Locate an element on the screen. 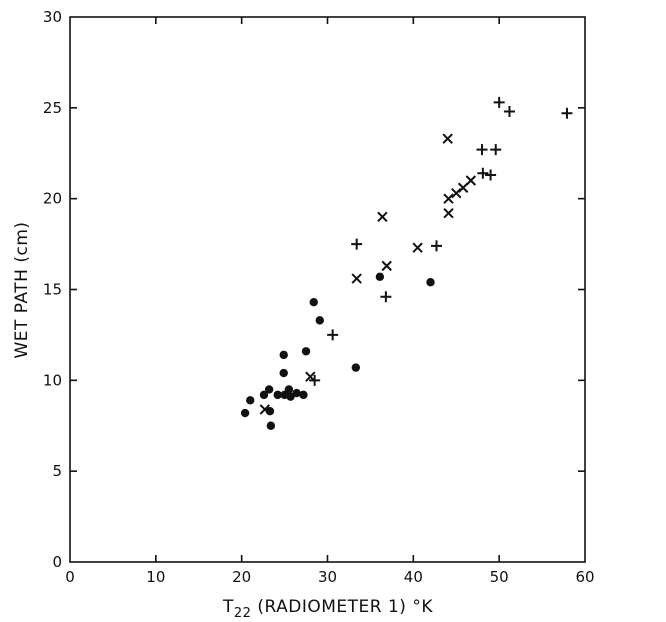  x-tick-label: 60 is located at coordinates (584, 577).